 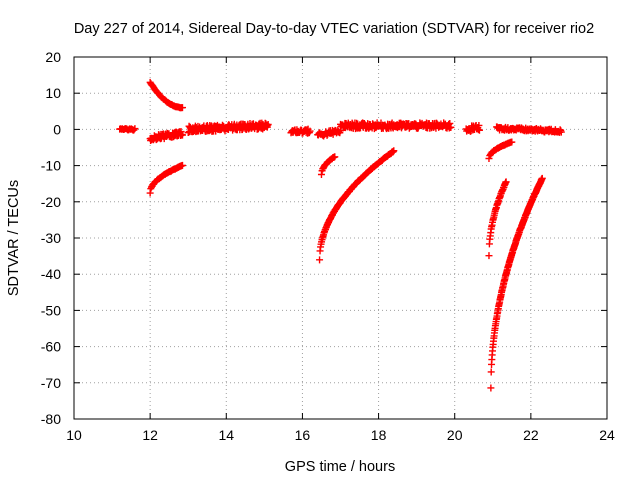 What do you see at coordinates (51, 383) in the screenshot?
I see `y-tick-label: -70` at bounding box center [51, 383].